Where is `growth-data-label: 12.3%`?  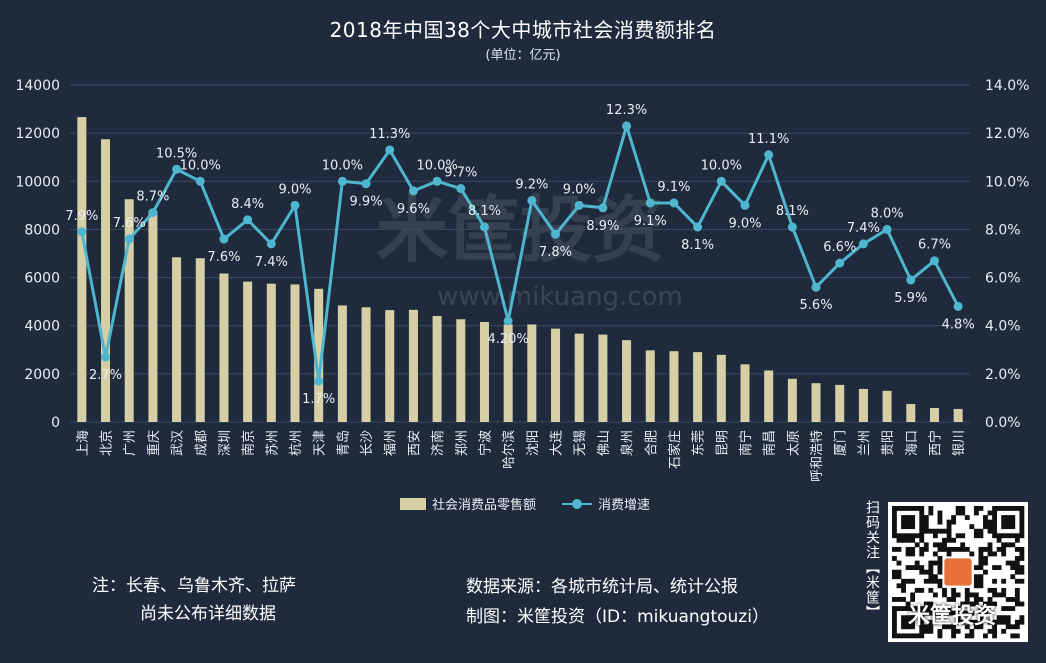 growth-data-label: 12.3% is located at coordinates (626, 110).